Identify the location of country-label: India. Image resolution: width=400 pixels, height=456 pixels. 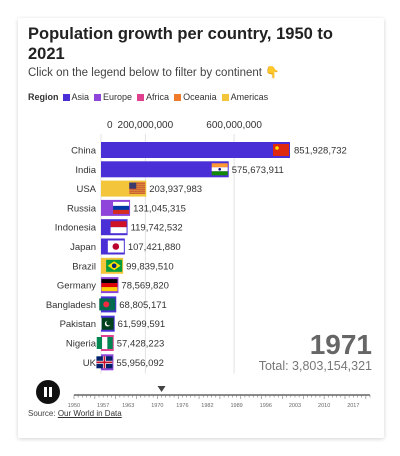
(85, 170).